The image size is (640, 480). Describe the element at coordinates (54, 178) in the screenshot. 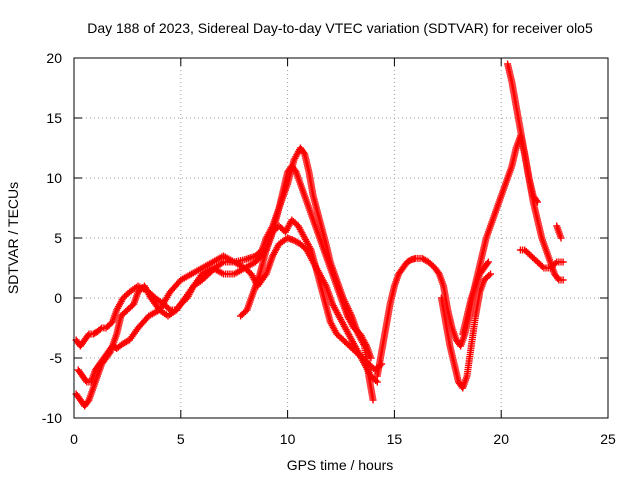

I see `y-tick-label: 10` at that location.